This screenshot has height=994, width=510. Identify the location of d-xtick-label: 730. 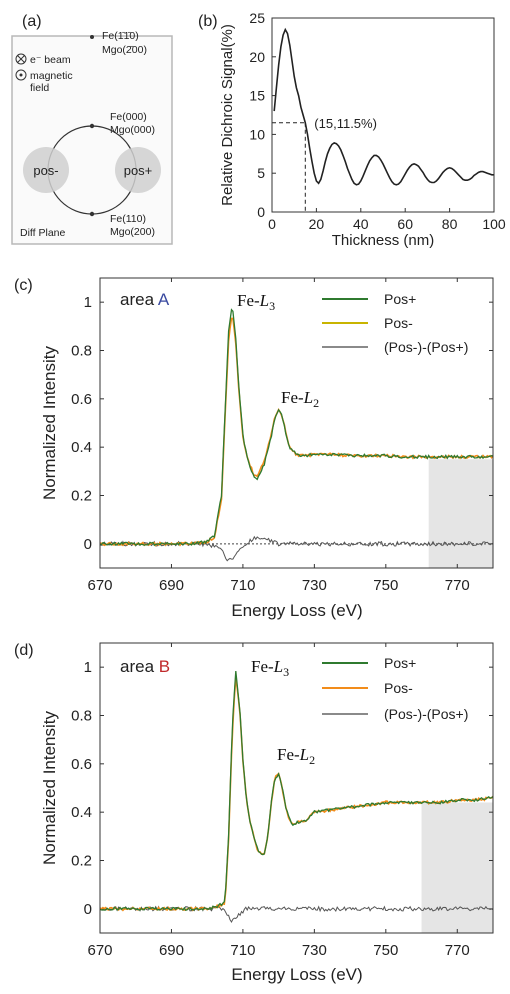
(314, 950).